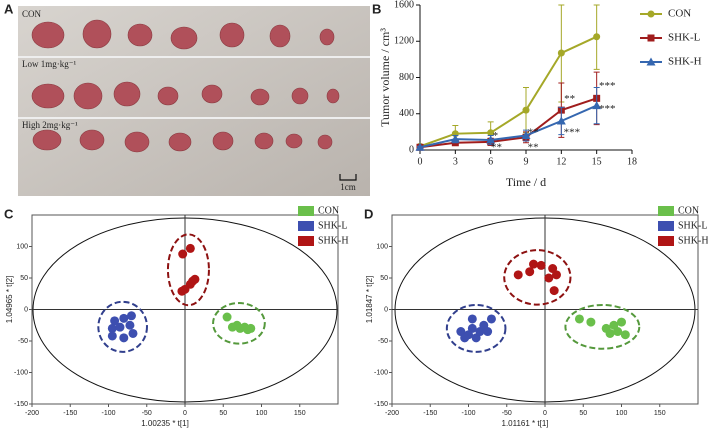  I want to click on x-tick-label: 15, so click(597, 161).